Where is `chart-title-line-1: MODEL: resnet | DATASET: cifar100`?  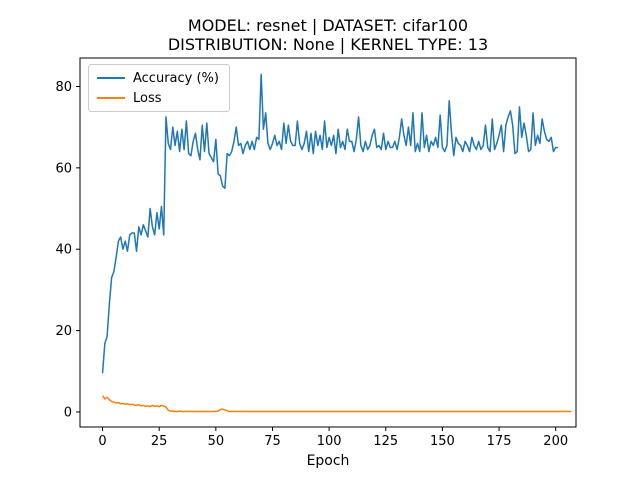
chart-title-line-1: MODEL: resnet | DATASET: cifar100 is located at coordinates (328, 25).